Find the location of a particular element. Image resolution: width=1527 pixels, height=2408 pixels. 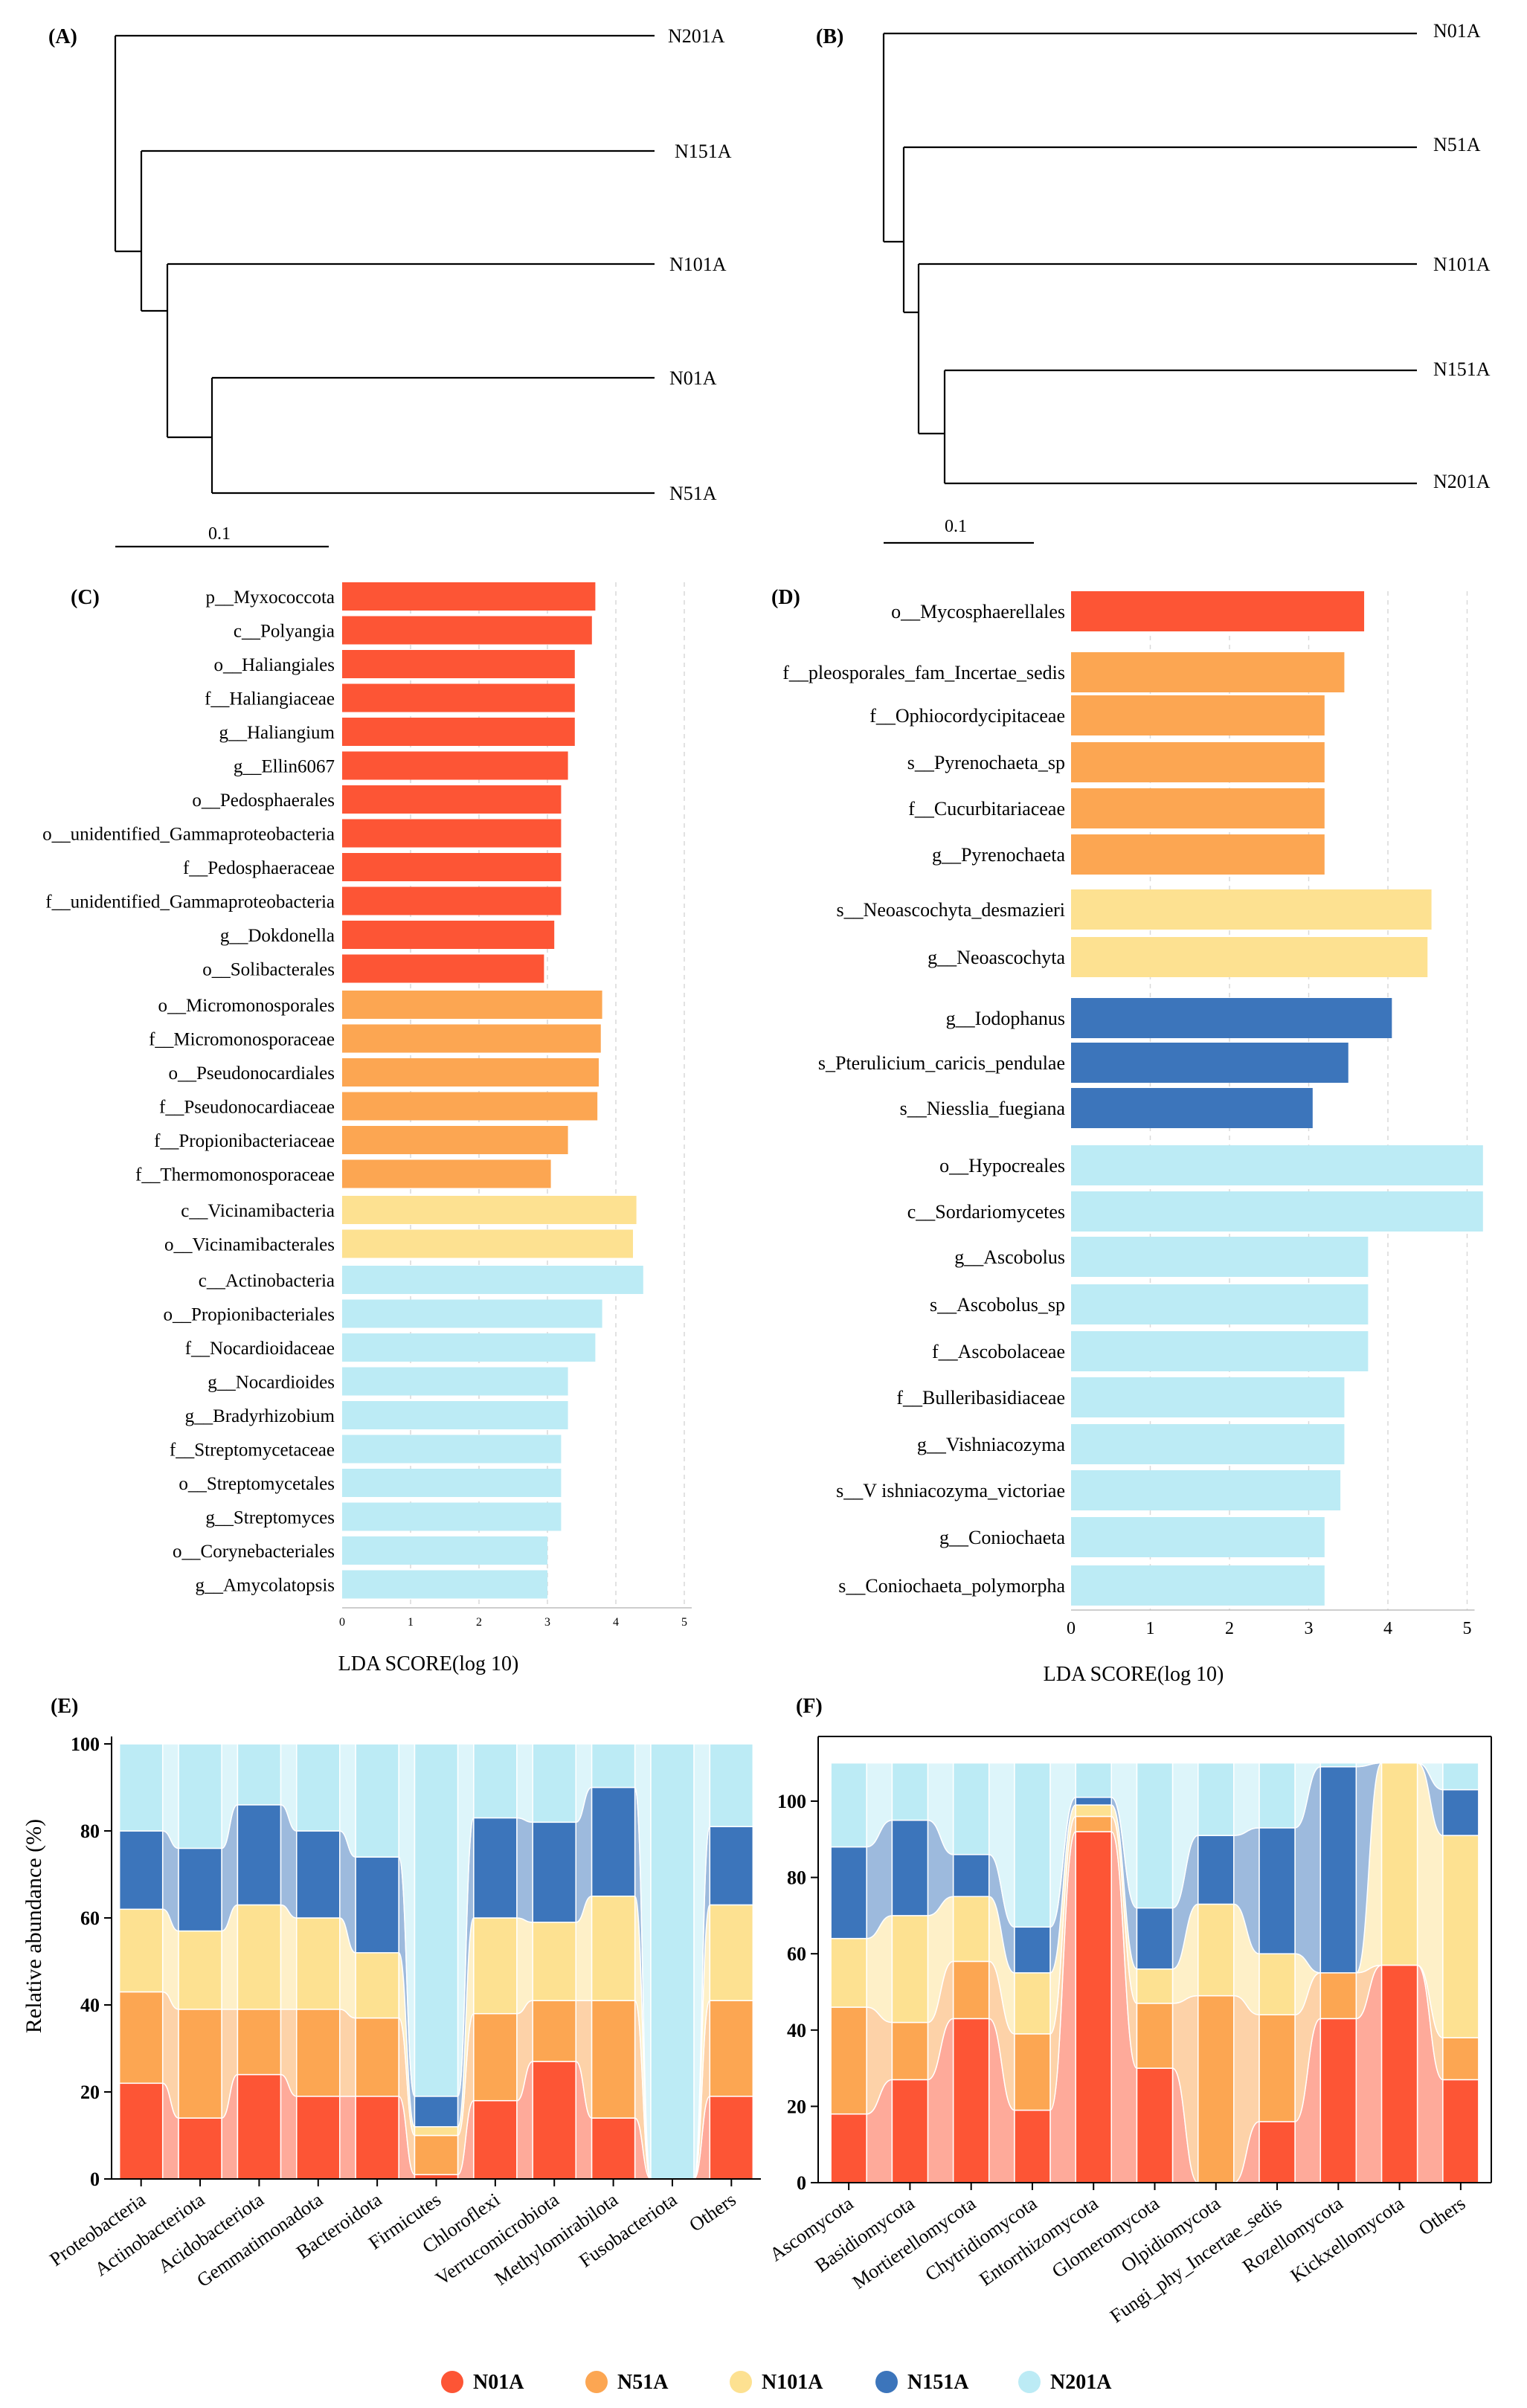

lda-bar-label: f__pleosporales_fam_Incertae_sedis is located at coordinates (924, 672).